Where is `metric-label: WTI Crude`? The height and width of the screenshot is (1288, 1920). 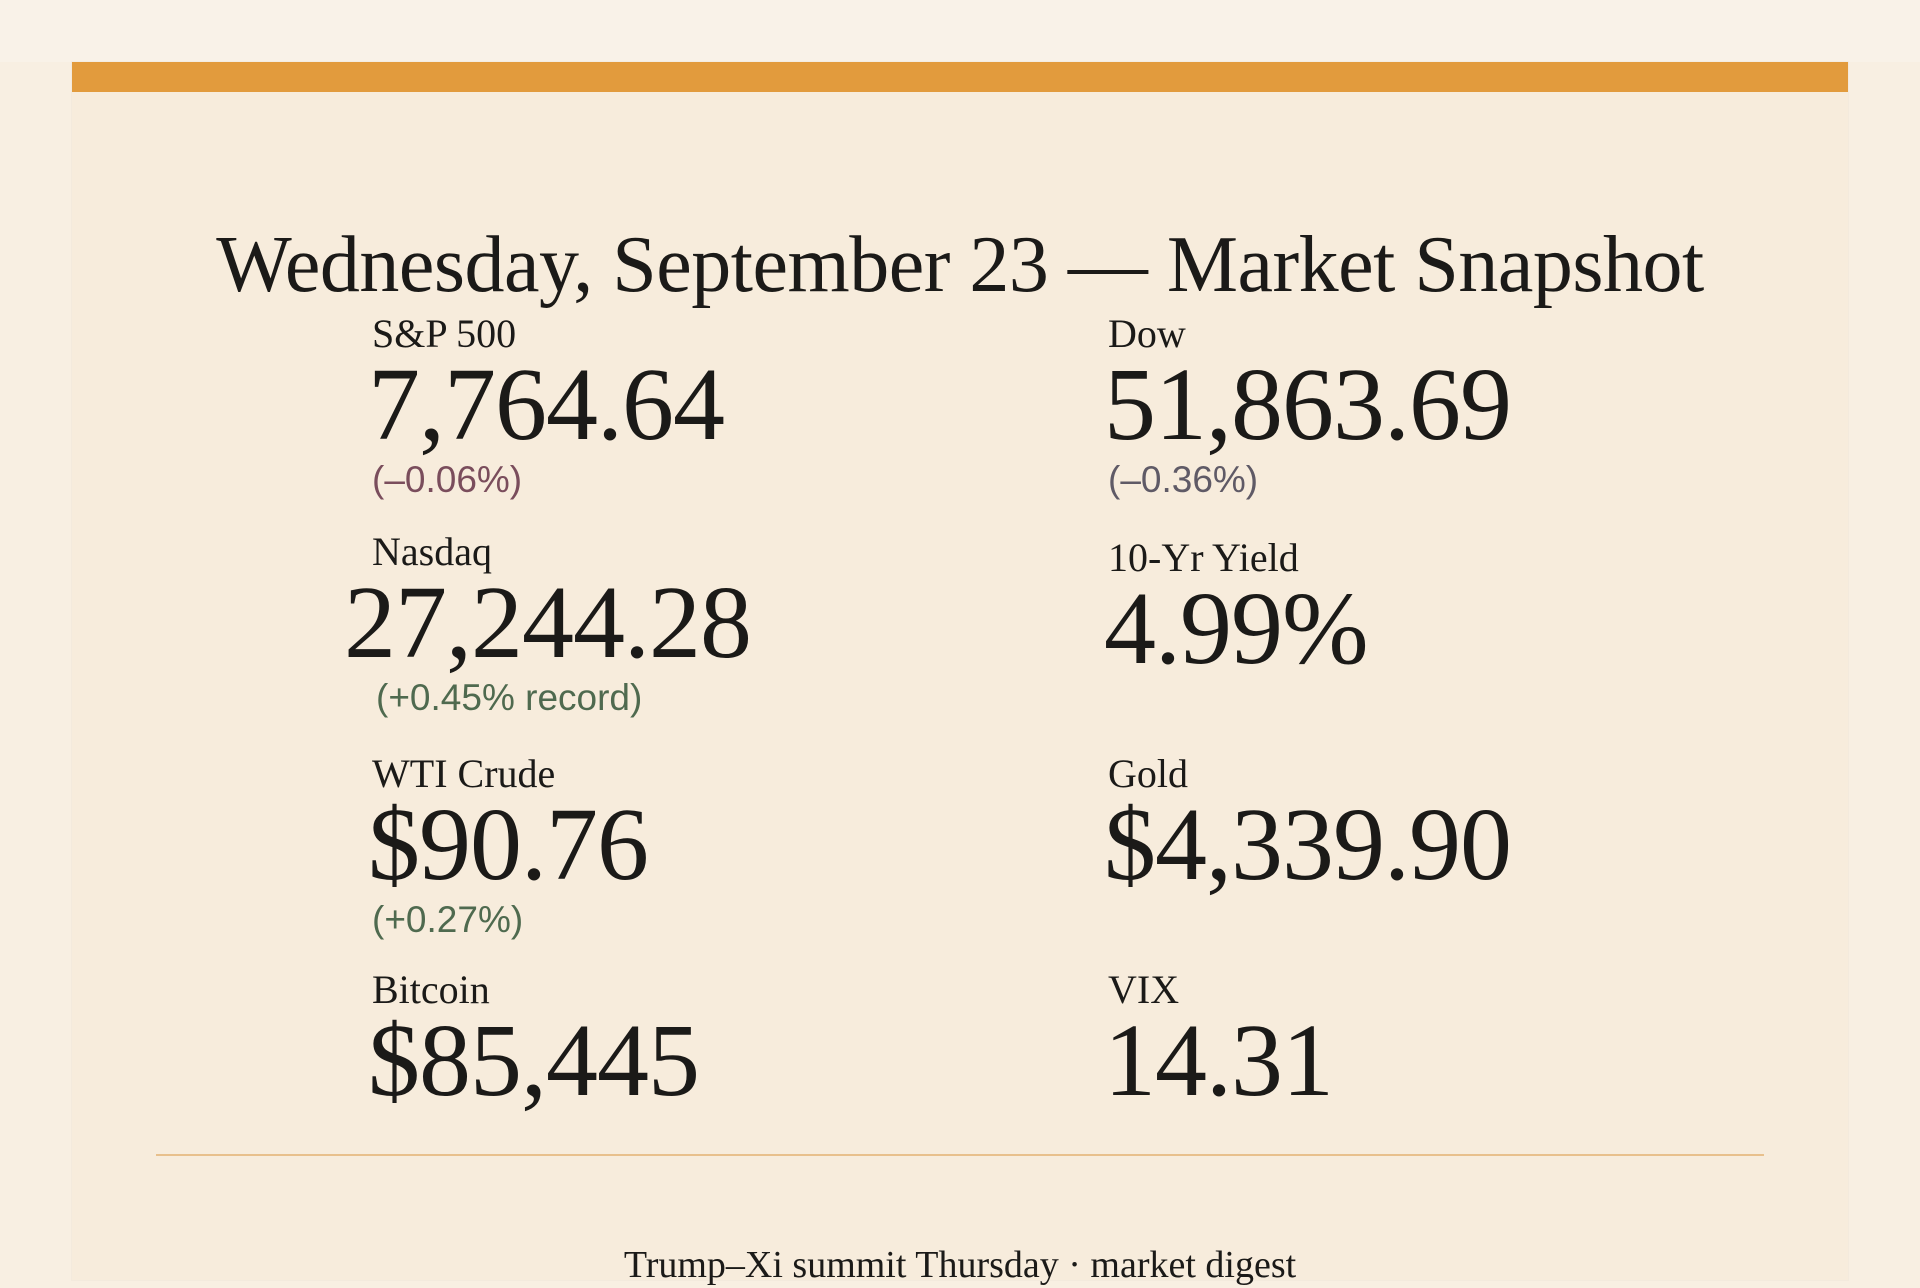
metric-label: WTI Crude is located at coordinates (464, 773).